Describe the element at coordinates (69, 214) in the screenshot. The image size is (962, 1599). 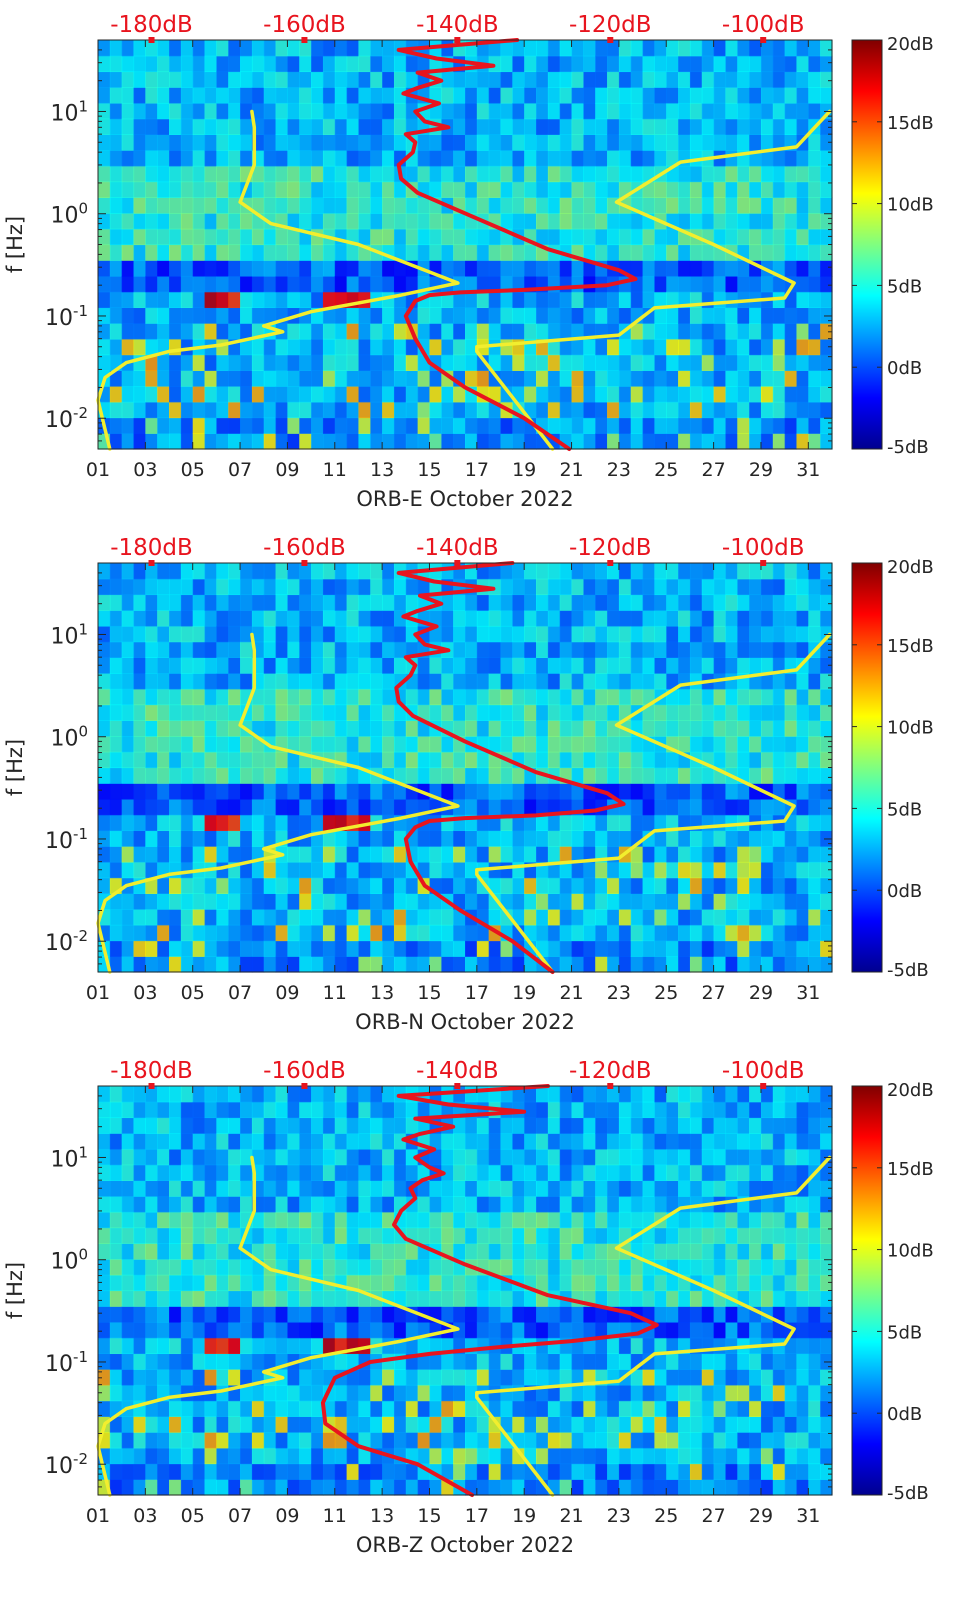
I see `y-tick-label: 100` at that location.